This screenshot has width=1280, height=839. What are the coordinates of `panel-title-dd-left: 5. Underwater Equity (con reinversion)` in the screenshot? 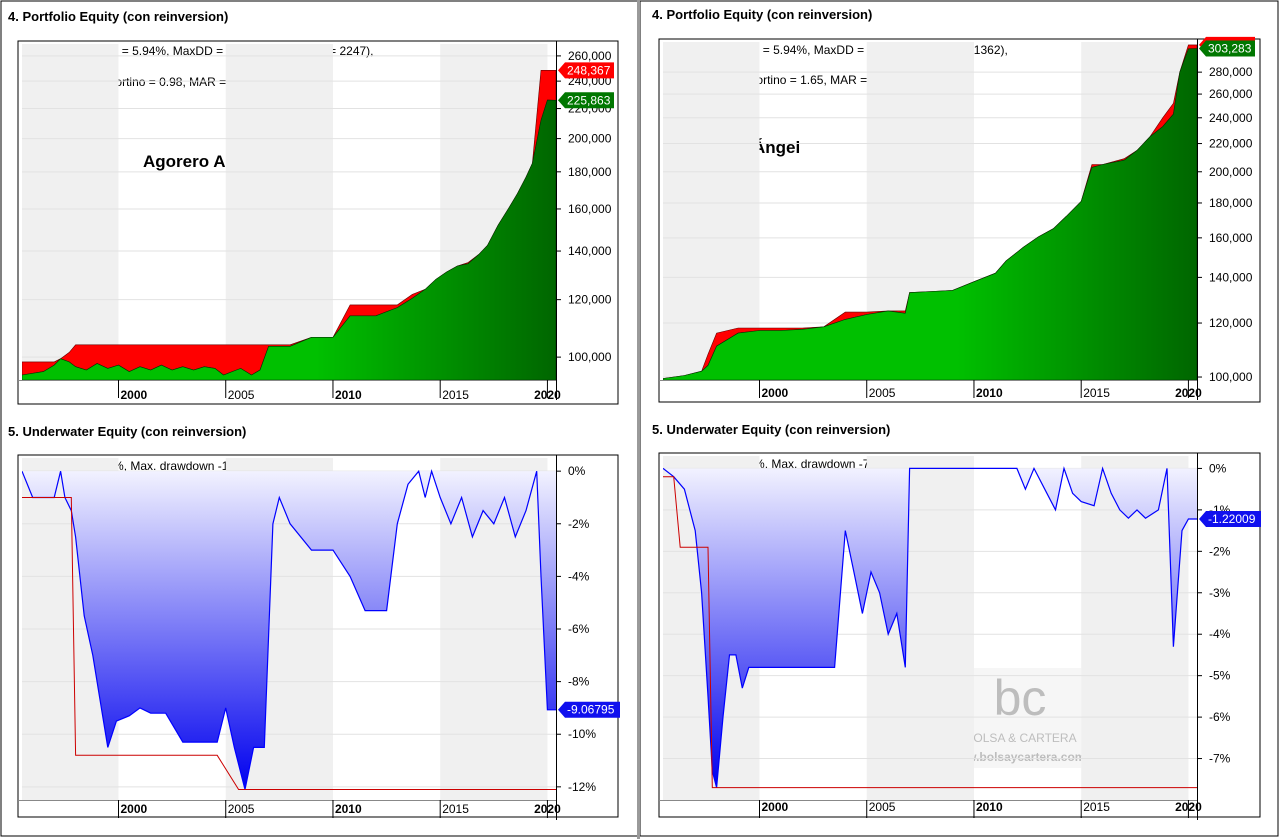 It's located at (127, 431).